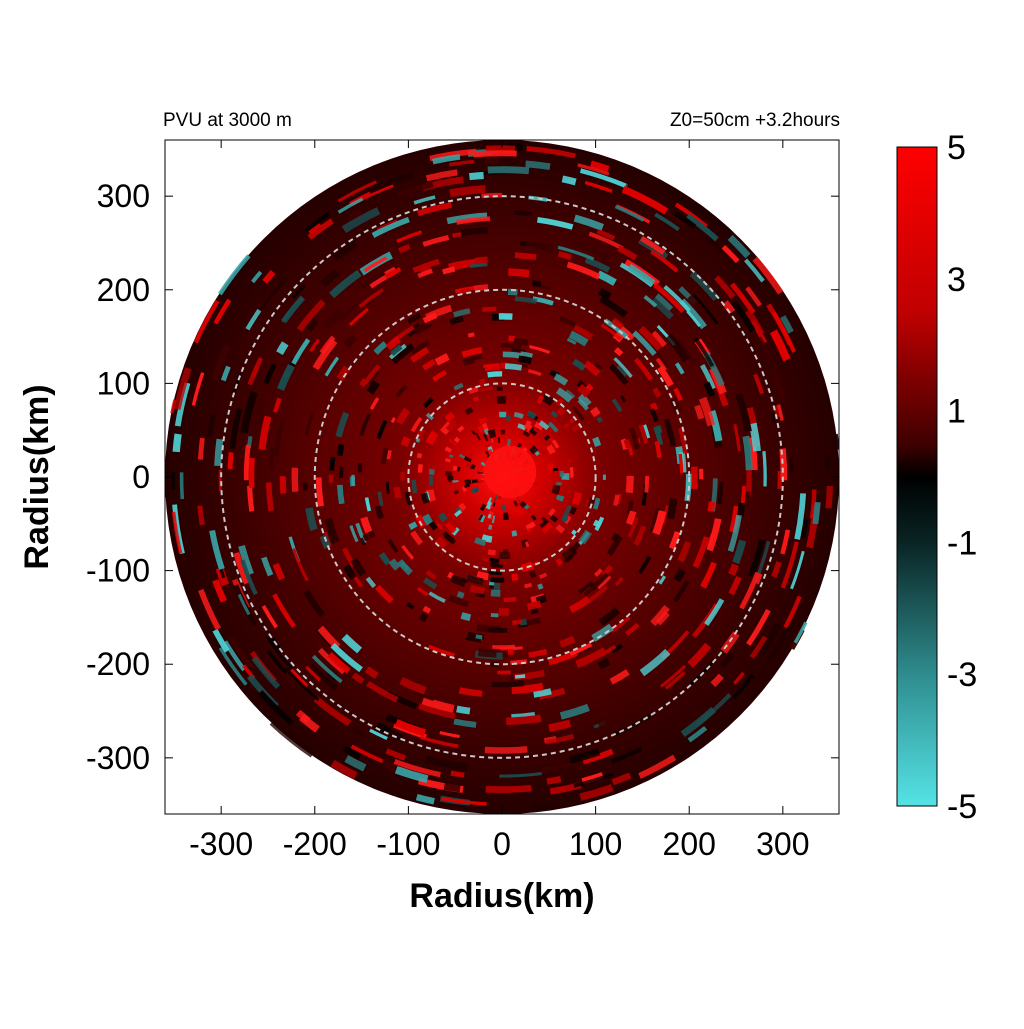 This screenshot has height=1029, width=1024. I want to click on colorbar-tick-label: -5, so click(962, 807).